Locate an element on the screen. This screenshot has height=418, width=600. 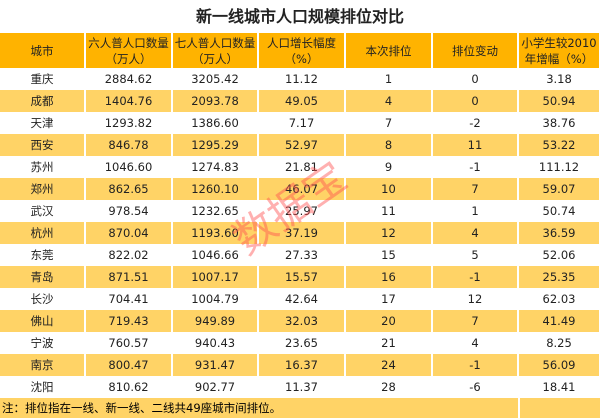
table-cell: 8.25 is located at coordinates (559, 343).